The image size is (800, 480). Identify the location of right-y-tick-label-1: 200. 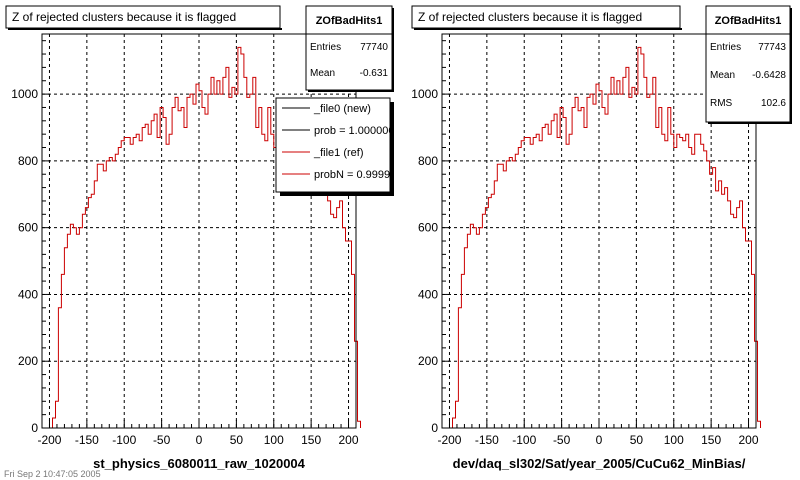
(428, 361).